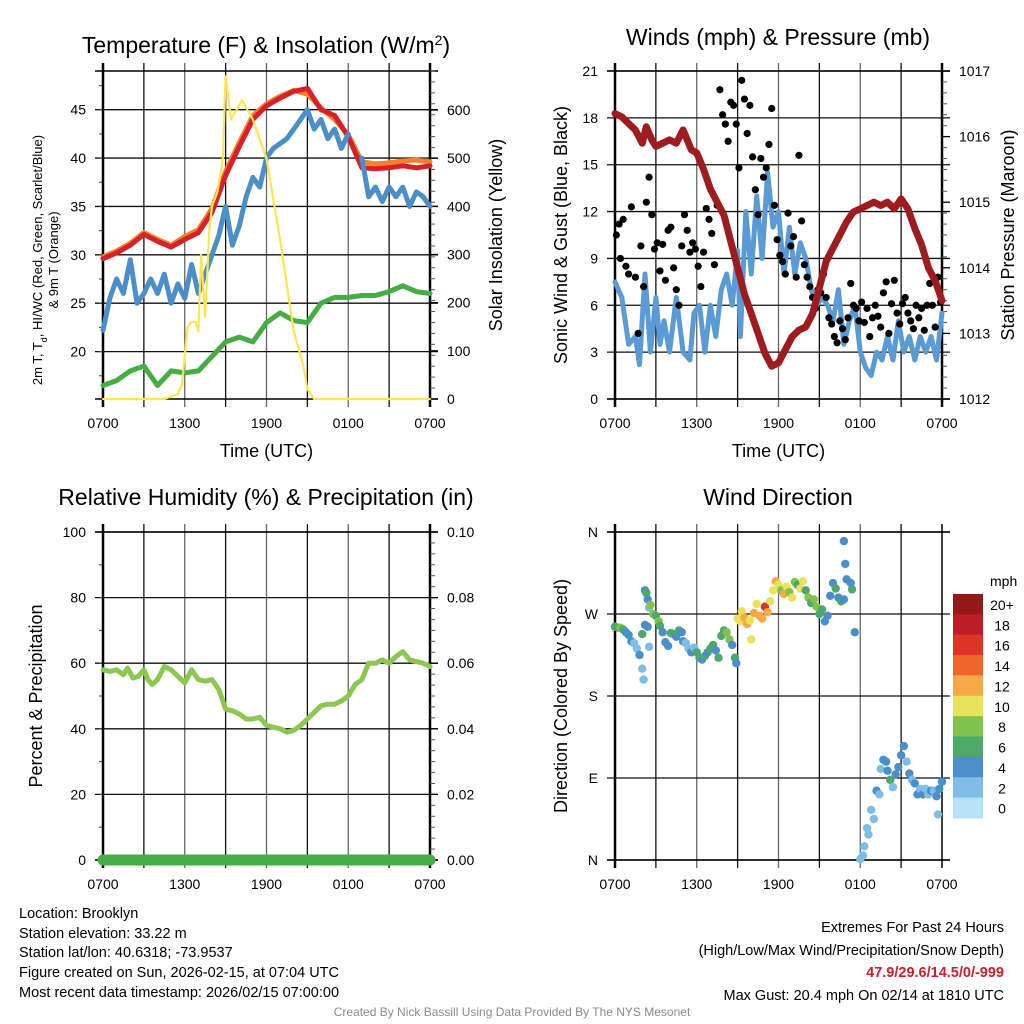 The height and width of the screenshot is (1024, 1024). What do you see at coordinates (974, 202) in the screenshot?
I see `y-right-tick-label: 1015` at bounding box center [974, 202].